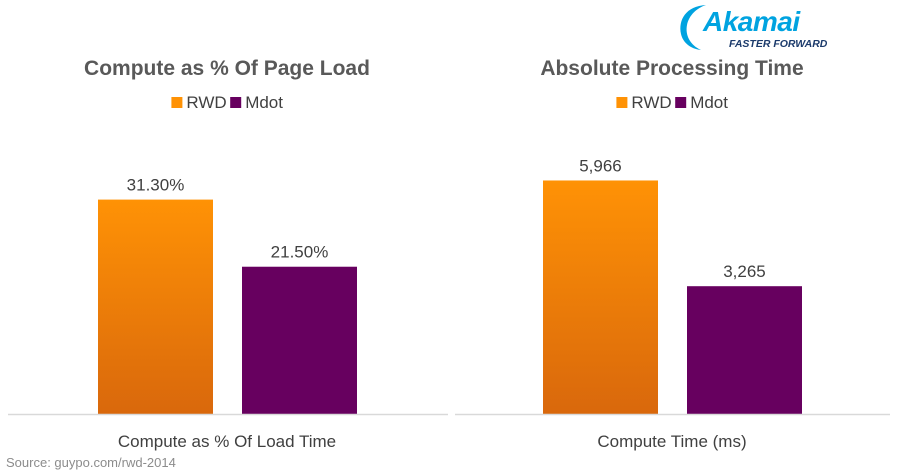 The image size is (900, 474). I want to click on chart-1-legend-label-rwd: RWD, so click(206, 102).